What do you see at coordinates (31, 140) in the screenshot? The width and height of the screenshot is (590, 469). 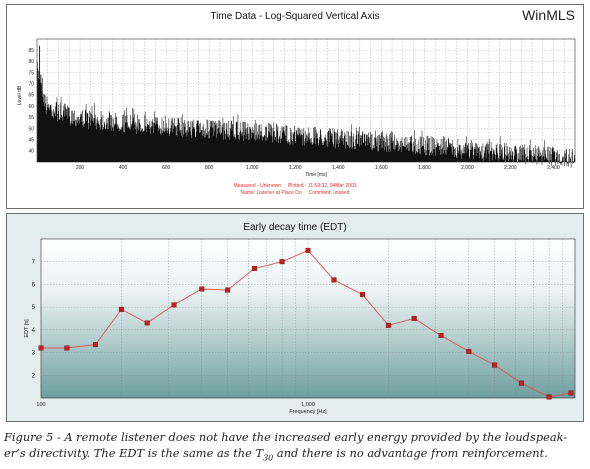 I see `time-y-tick-label: 45` at bounding box center [31, 140].